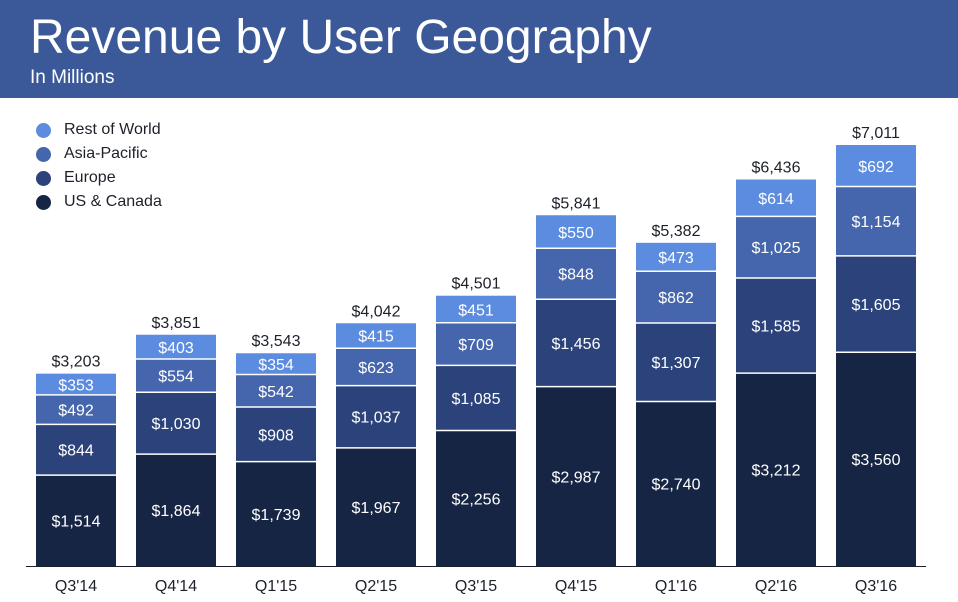 The image size is (958, 602). Describe the element at coordinates (113, 201) in the screenshot. I see `legend-label-us-canada: US & Canada` at that location.